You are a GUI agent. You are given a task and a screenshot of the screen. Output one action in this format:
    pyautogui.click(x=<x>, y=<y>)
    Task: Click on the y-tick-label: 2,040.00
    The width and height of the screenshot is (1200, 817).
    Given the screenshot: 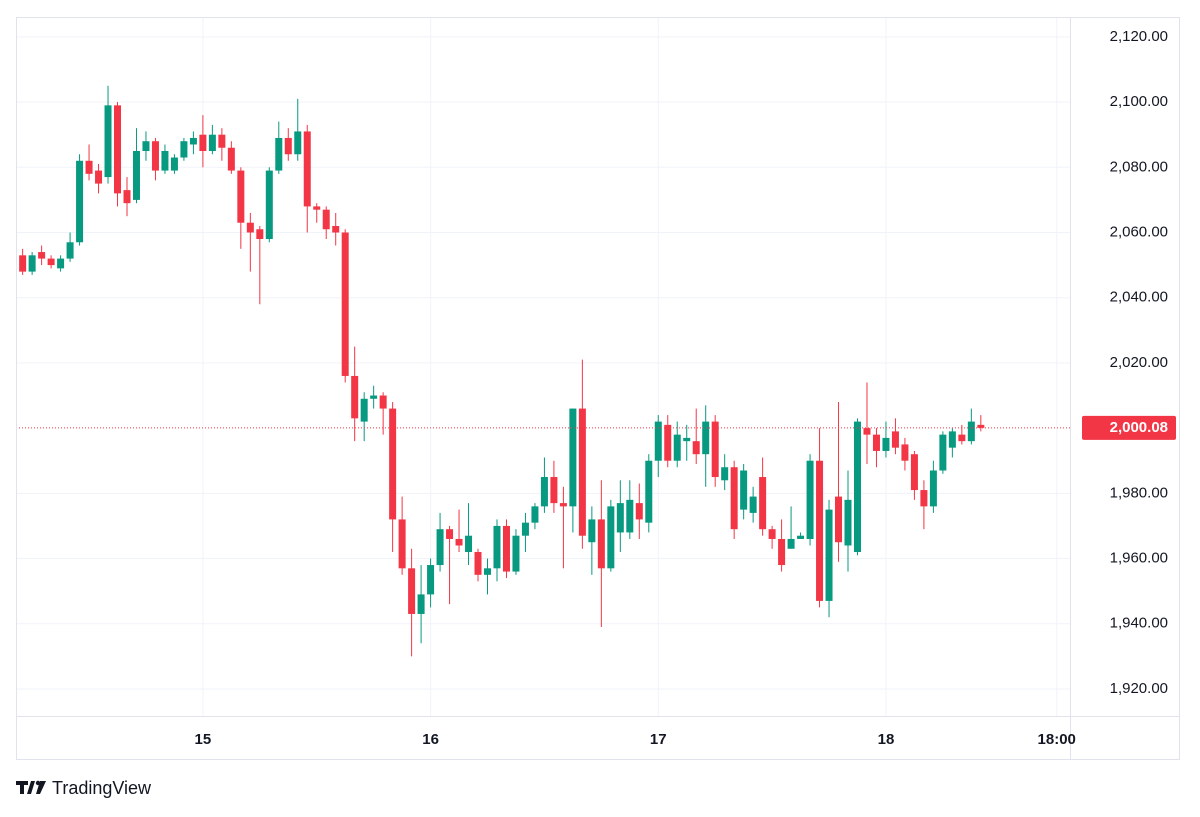 What is the action you would take?
    pyautogui.click(x=1139, y=297)
    